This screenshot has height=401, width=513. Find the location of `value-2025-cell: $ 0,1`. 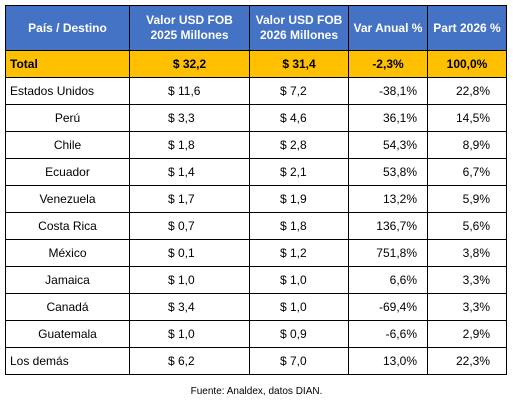

value-2025-cell: $ 0,1 is located at coordinates (189, 253).